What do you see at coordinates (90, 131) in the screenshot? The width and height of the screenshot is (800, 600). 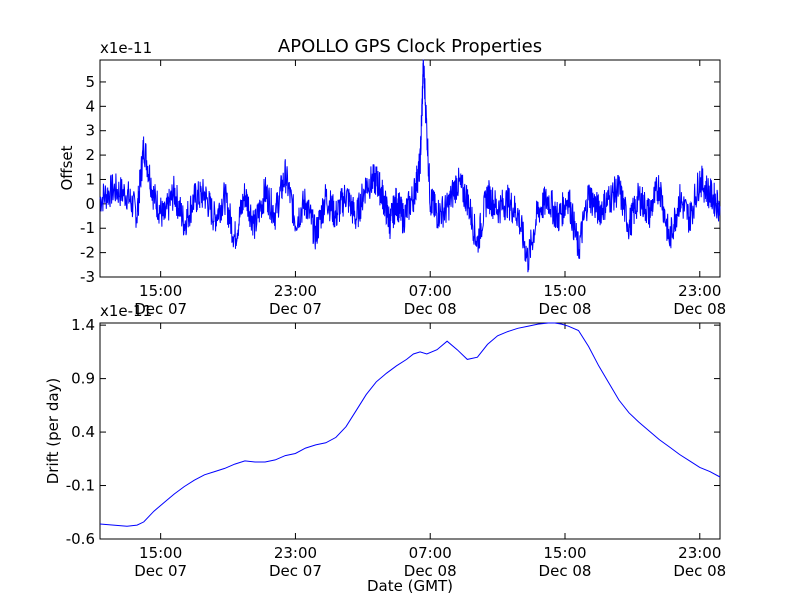 I see `y-tick-label: 3` at bounding box center [90, 131].